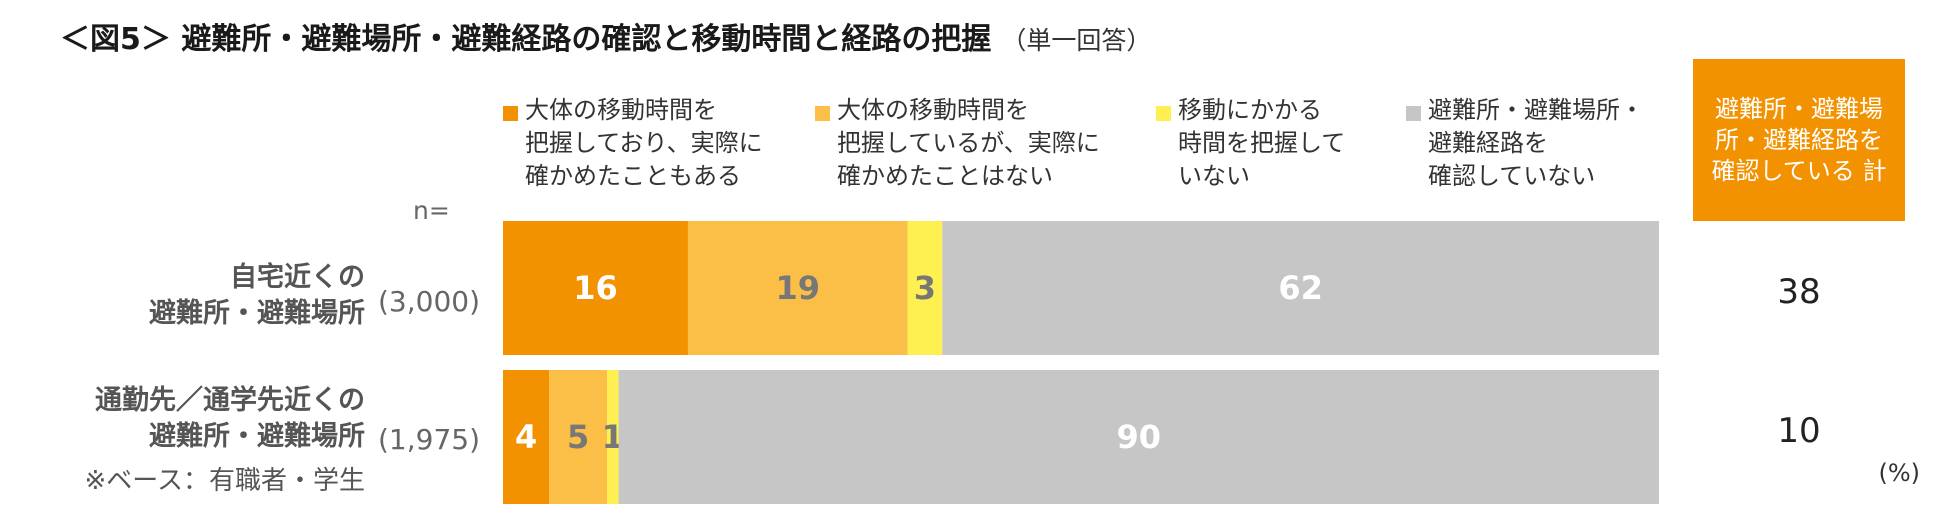 This screenshot has height=531, width=1950. Describe the element at coordinates (429, 439) in the screenshot. I see `row-n-commute: (1,975)` at that location.